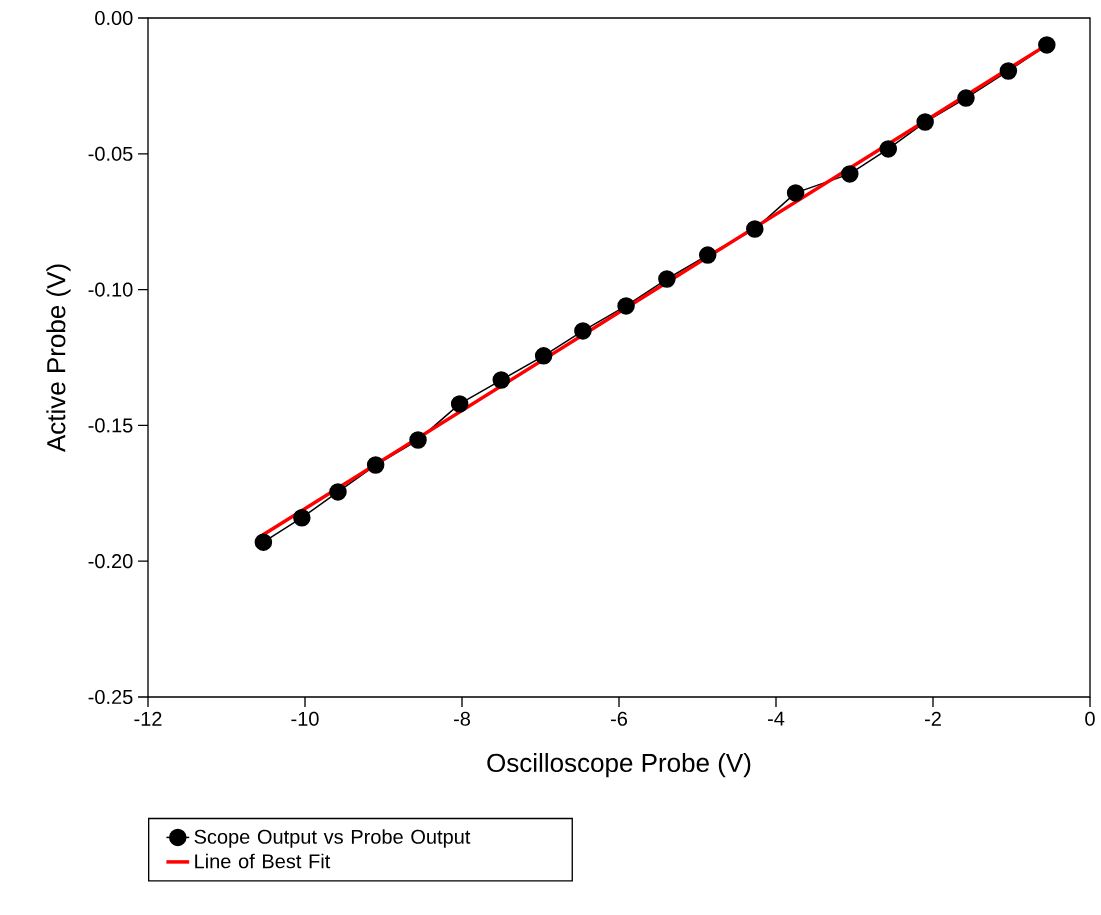 This screenshot has height=915, width=1101. Describe the element at coordinates (305, 718) in the screenshot. I see `x-tick-label: -10` at that location.